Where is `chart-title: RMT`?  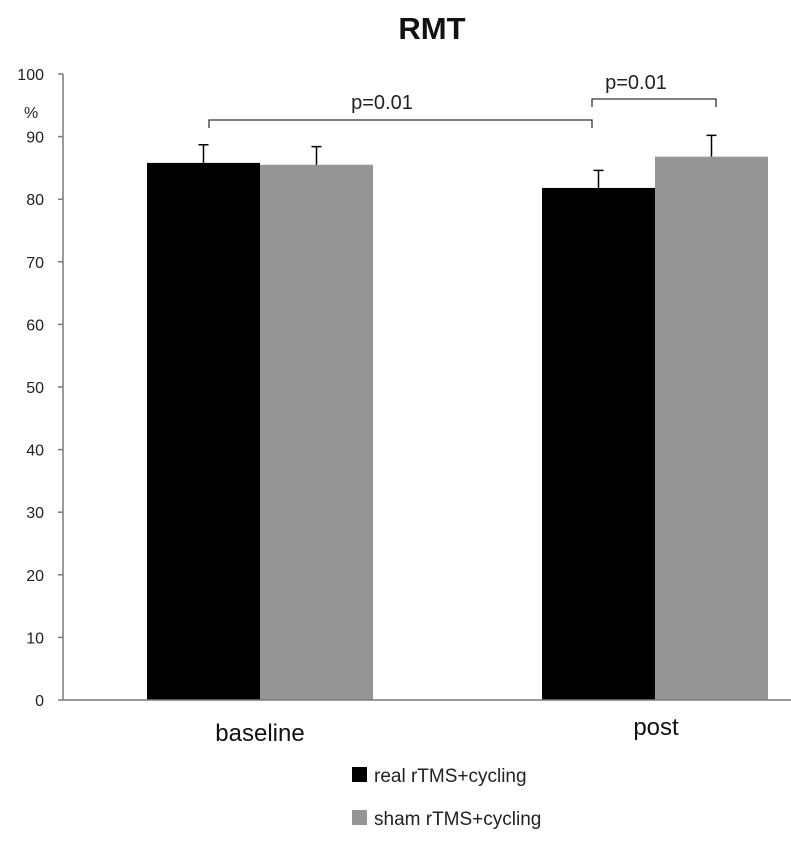 chart-title: RMT is located at coordinates (431, 28).